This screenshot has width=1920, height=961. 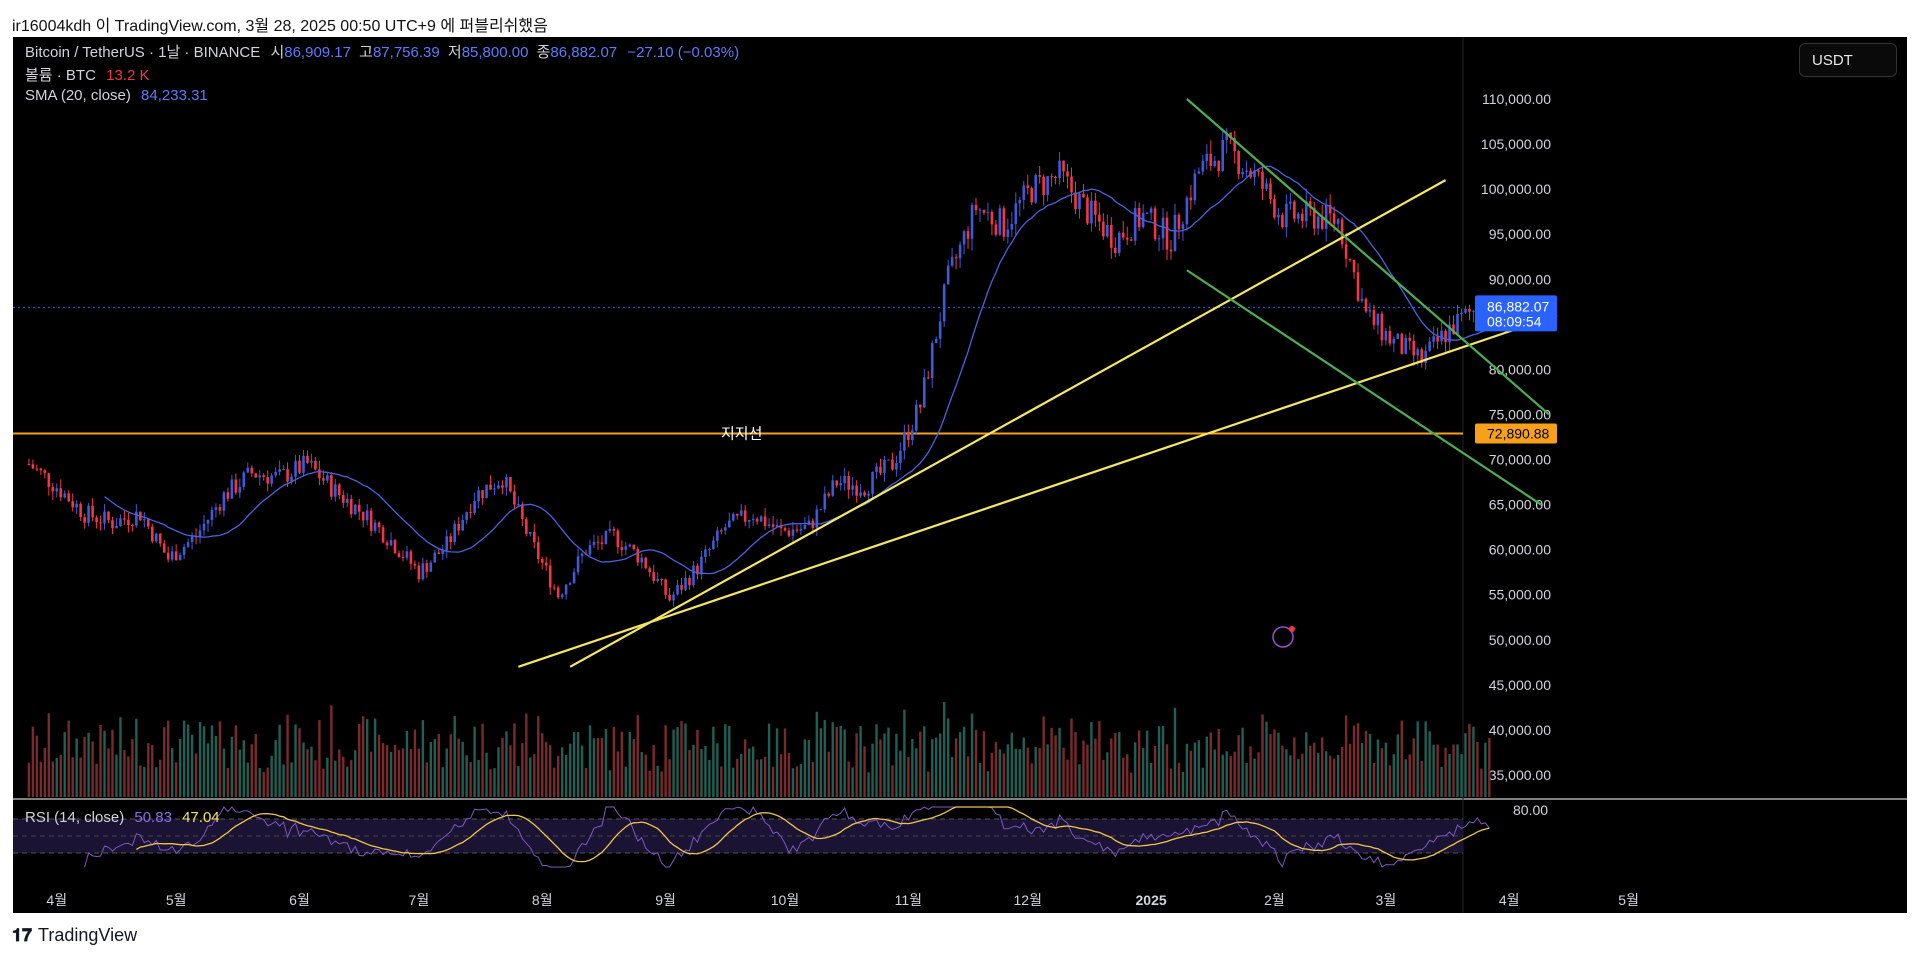 What do you see at coordinates (116, 95) in the screenshot?
I see `sma-legend: SMA (20, close) 84,233.31` at bounding box center [116, 95].